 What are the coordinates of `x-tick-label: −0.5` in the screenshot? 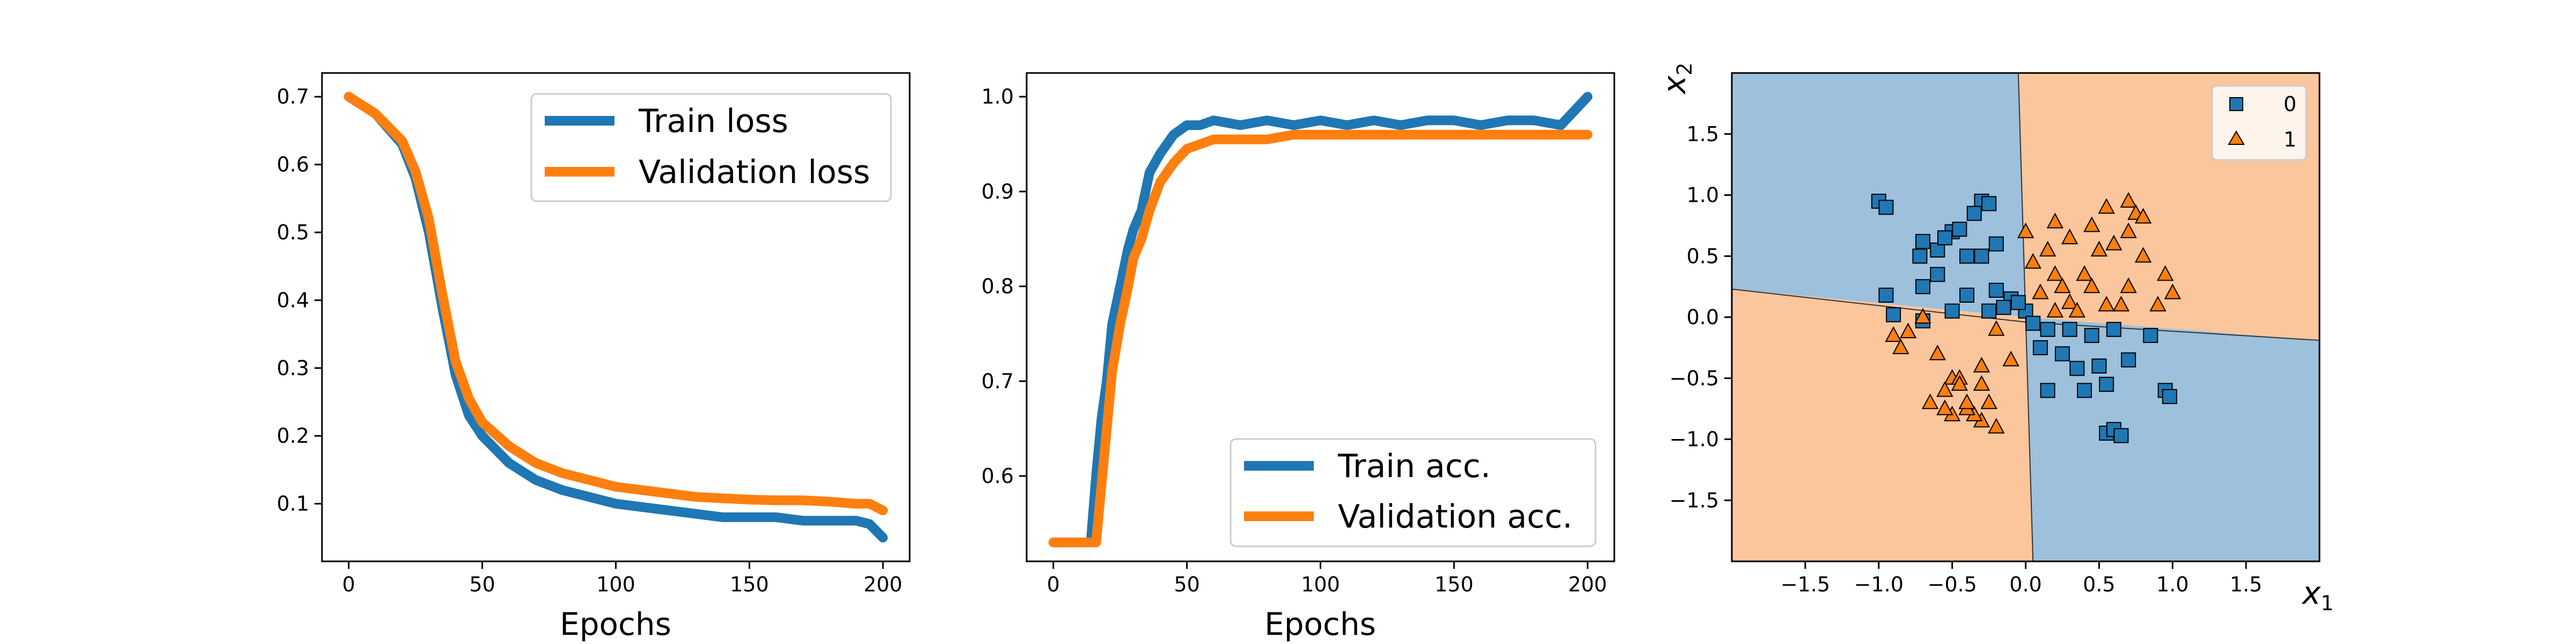 It's located at (1952, 584).